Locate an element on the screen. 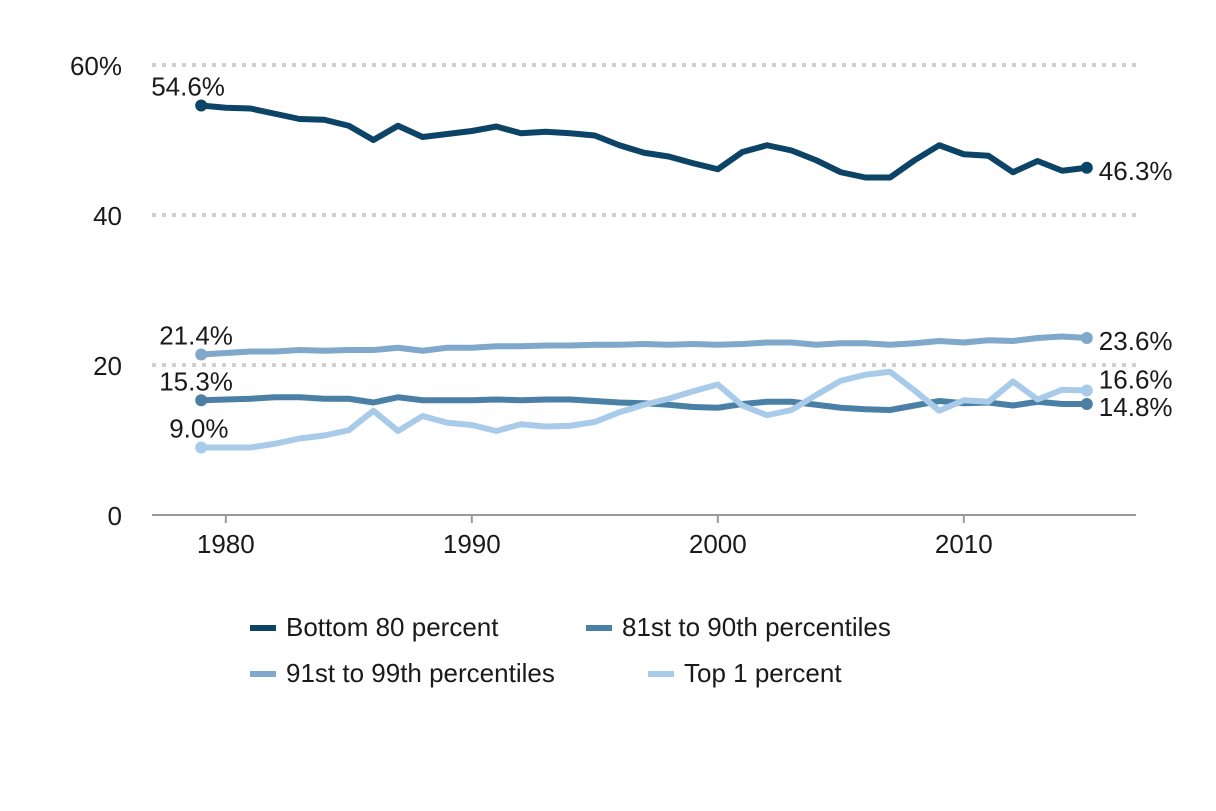 Image resolution: width=1216 pixels, height=811 pixels. y-tick-label: 40 is located at coordinates (107, 216).